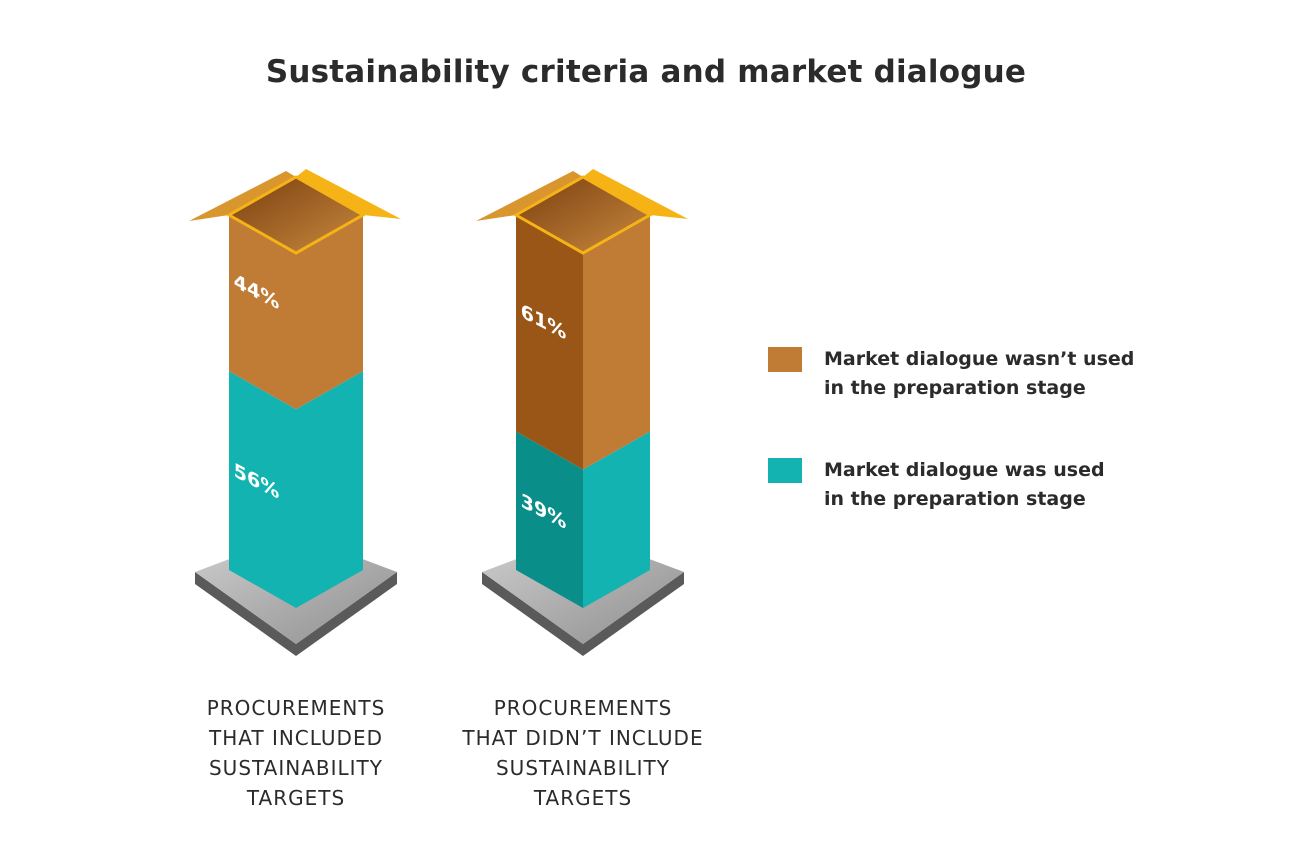 Image resolution: width=1292 pixels, height=867 pixels. I want to click on category-label-1-line-3: SUSTAINABILITY, so click(295, 768).